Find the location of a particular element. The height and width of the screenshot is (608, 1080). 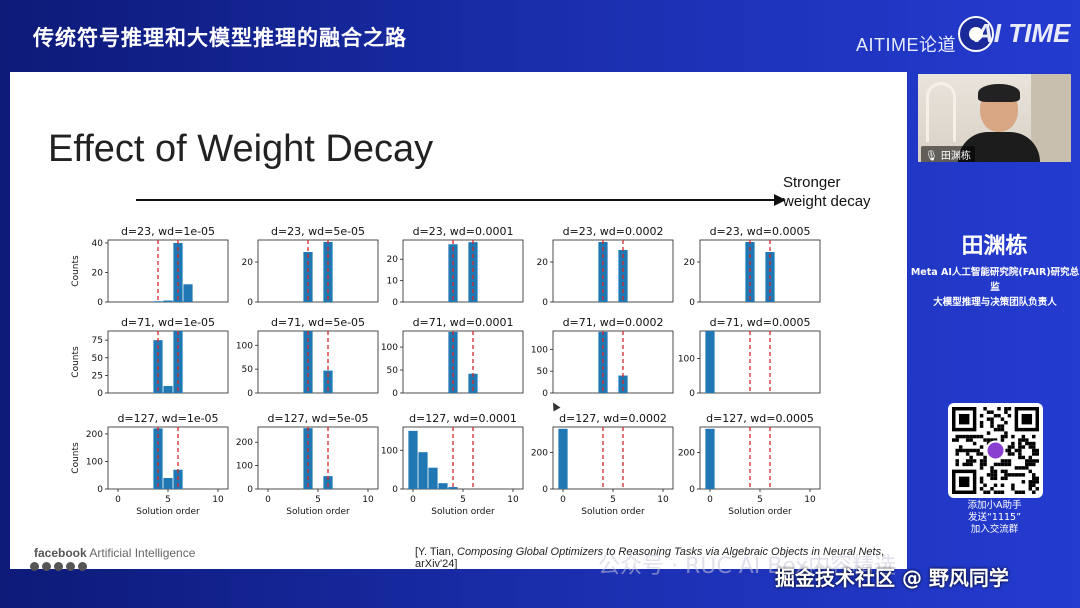

player-controls is located at coordinates (58, 566).